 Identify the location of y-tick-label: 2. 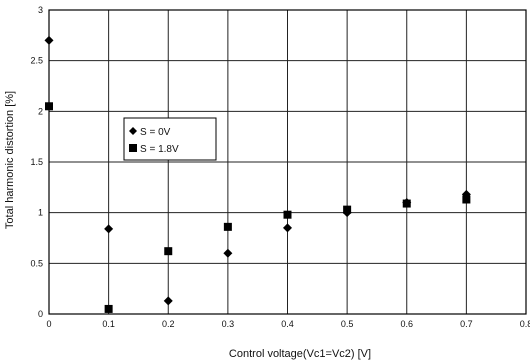
(40, 111).